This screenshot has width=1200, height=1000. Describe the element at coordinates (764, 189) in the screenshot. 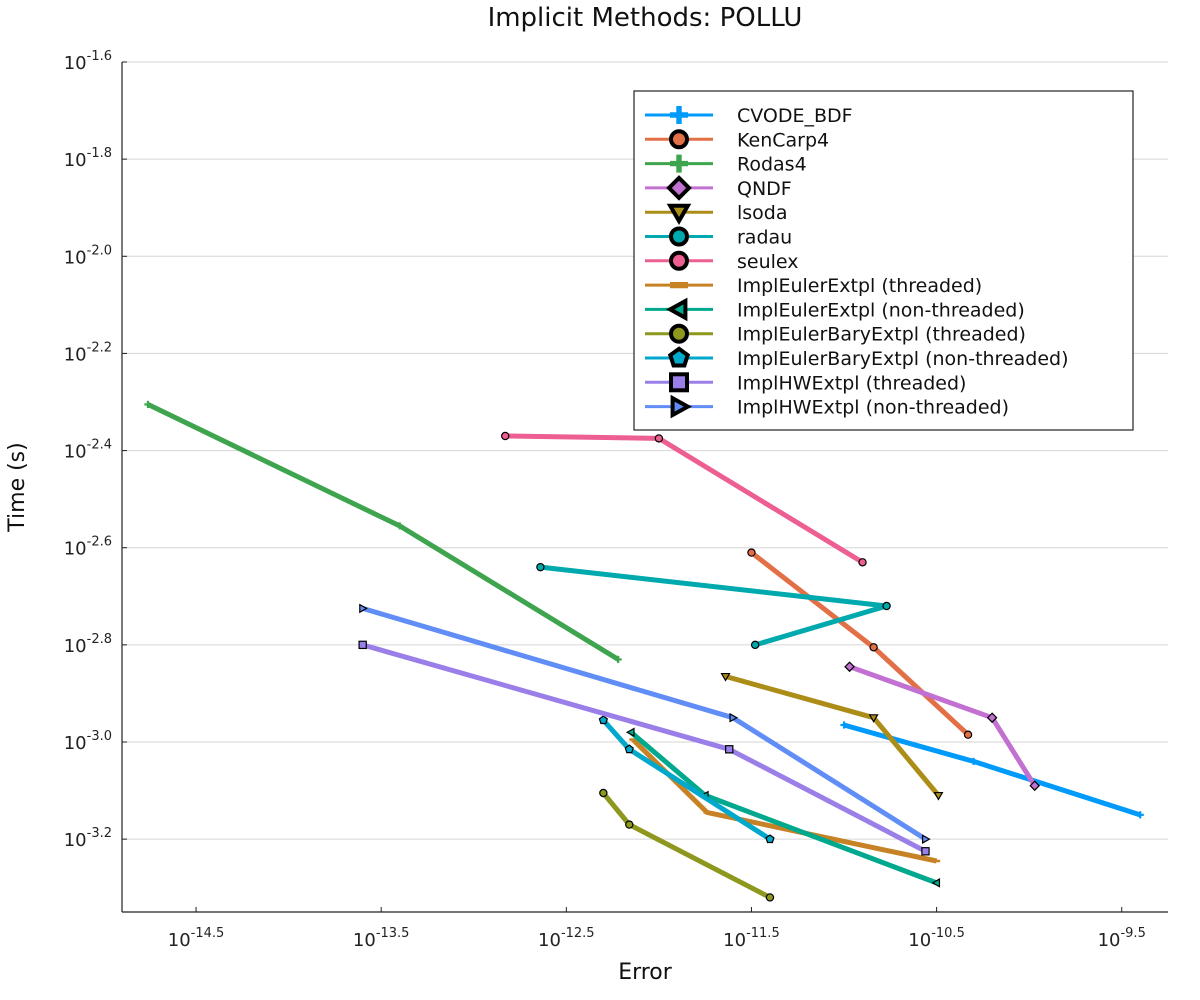

I see `legend-label: QNDF` at that location.